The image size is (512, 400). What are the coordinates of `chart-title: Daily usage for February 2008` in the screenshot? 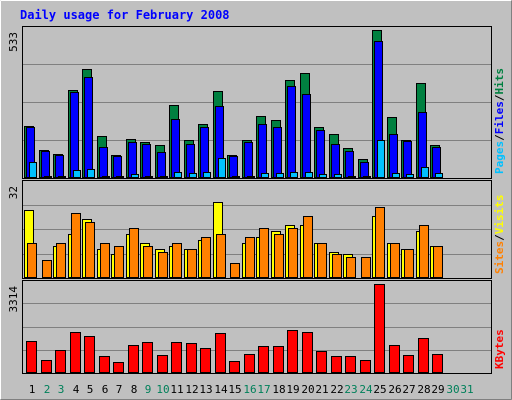 It's located at (125, 15).